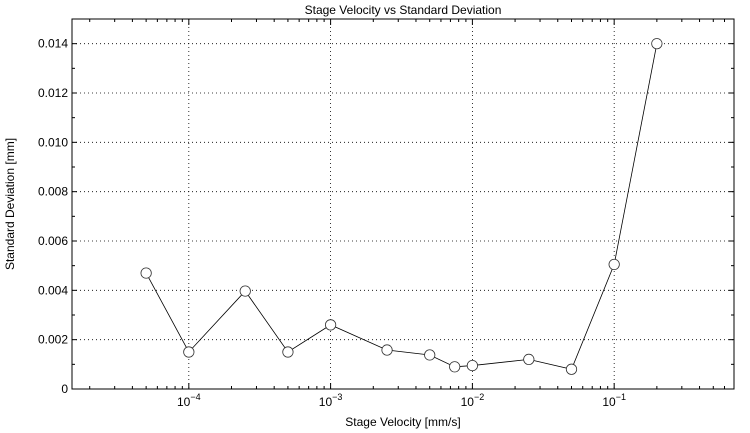 The width and height of the screenshot is (750, 433). I want to click on chart-title: Stage Velocity vs Standard Deviation, so click(403, 10).